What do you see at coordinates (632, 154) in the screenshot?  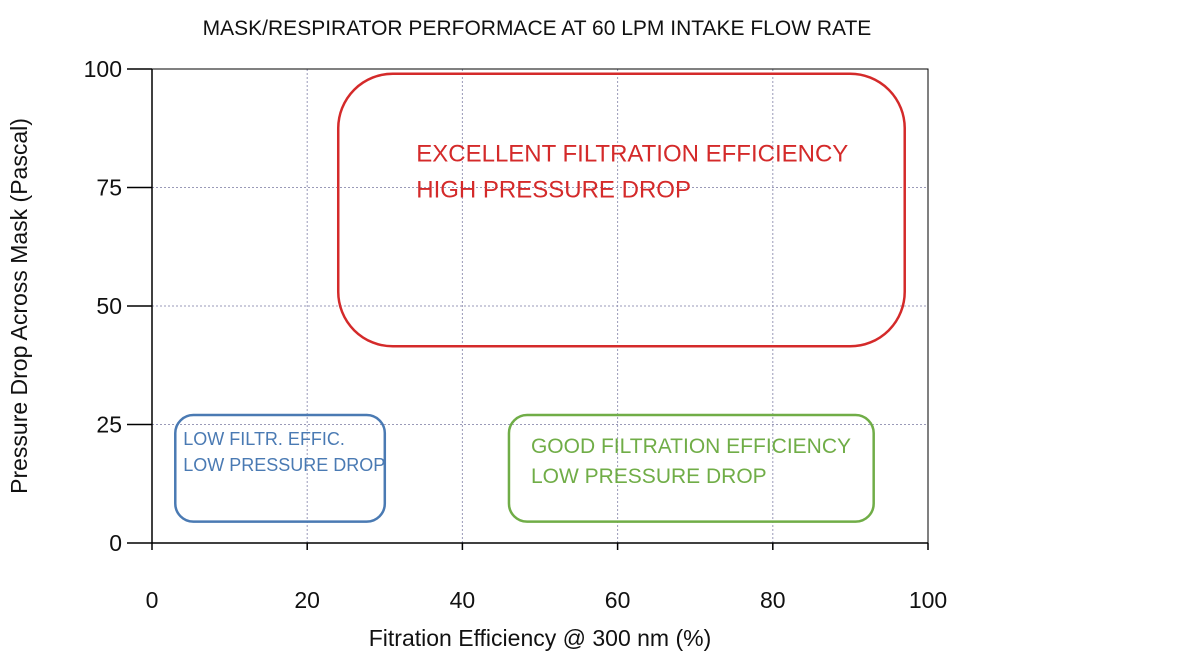 I see `region-label-line: EXCELLENT FILTRATION EFFICIENCY` at bounding box center [632, 154].